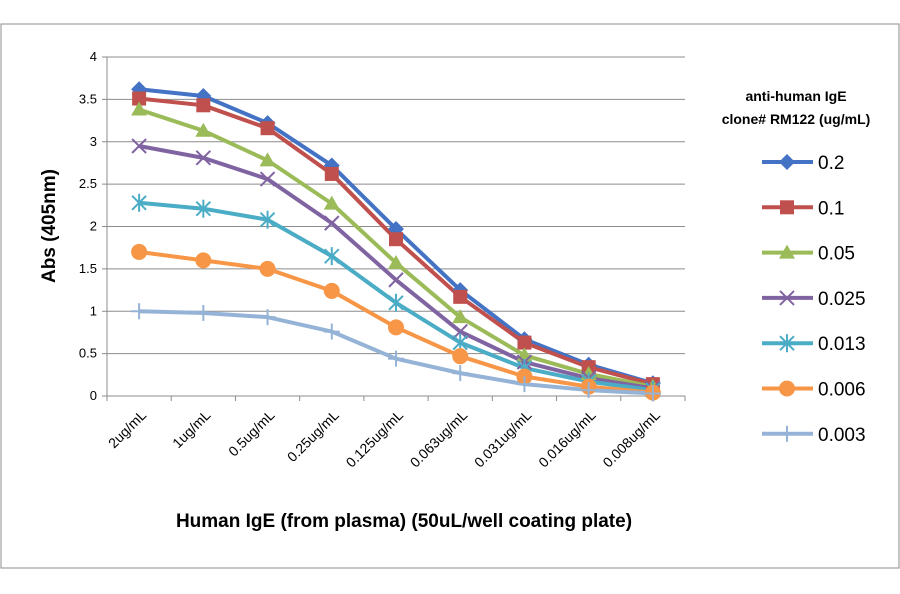 This screenshot has width=900, height=594. Describe the element at coordinates (842, 390) in the screenshot. I see `legend-label: 0.006` at that location.